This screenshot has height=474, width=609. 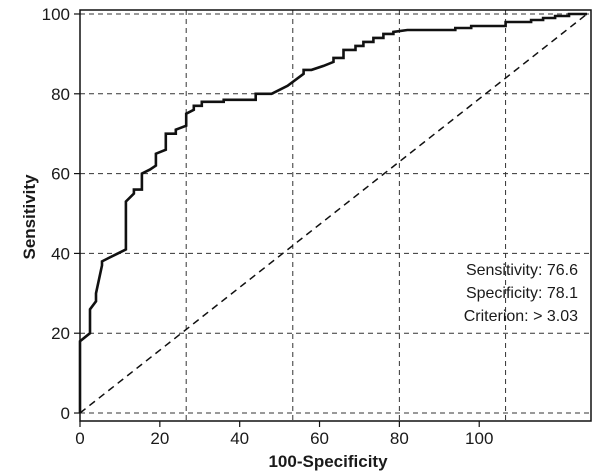 What do you see at coordinates (79, 438) in the screenshot?
I see `x-tick-label-0: 0` at bounding box center [79, 438].